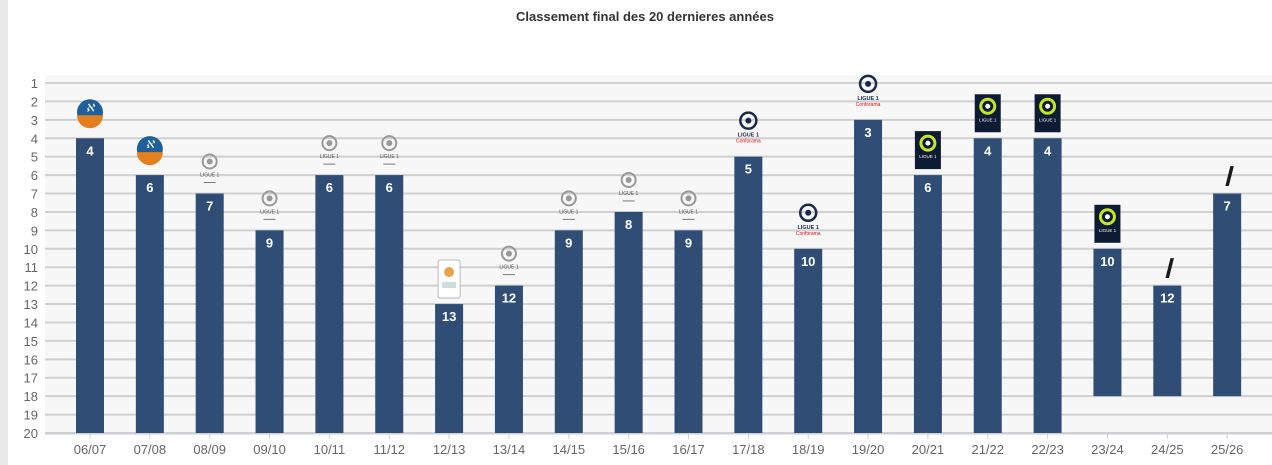 The height and width of the screenshot is (465, 1272). What do you see at coordinates (988, 150) in the screenshot?
I see `bar-value-label: 4` at bounding box center [988, 150].